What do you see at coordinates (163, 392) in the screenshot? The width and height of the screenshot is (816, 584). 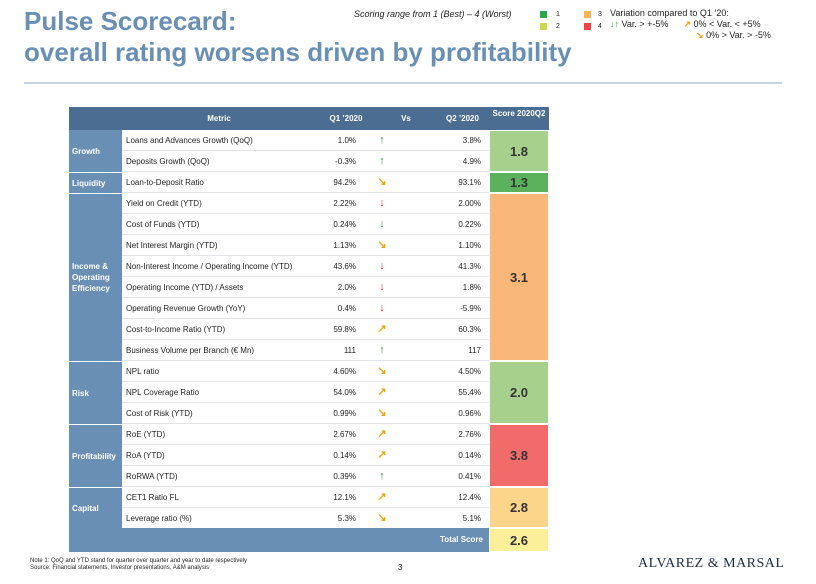 I see `metric-cell: NPL Coverage Ratio` at bounding box center [163, 392].